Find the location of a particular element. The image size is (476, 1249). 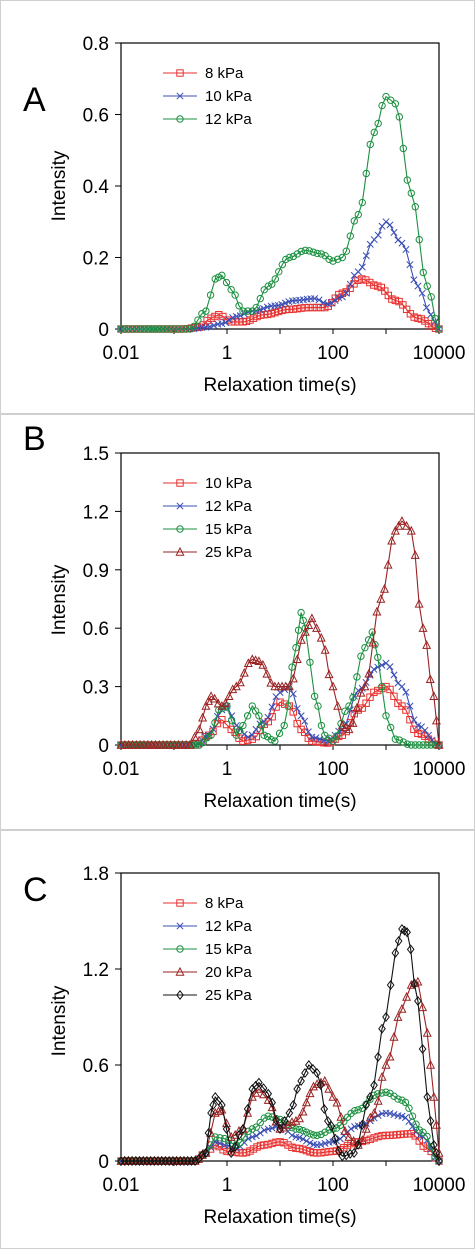

series-25-kpa is located at coordinates (280, 632).